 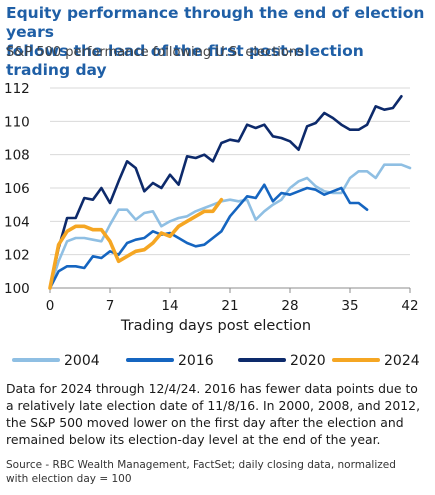 What do you see at coordinates (17, 256) in the screenshot?
I see `y-tick-label-102: 102` at bounding box center [17, 256].